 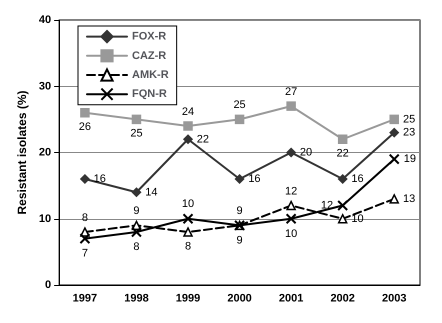 I want to click on data-label: 13, so click(x=409, y=198).